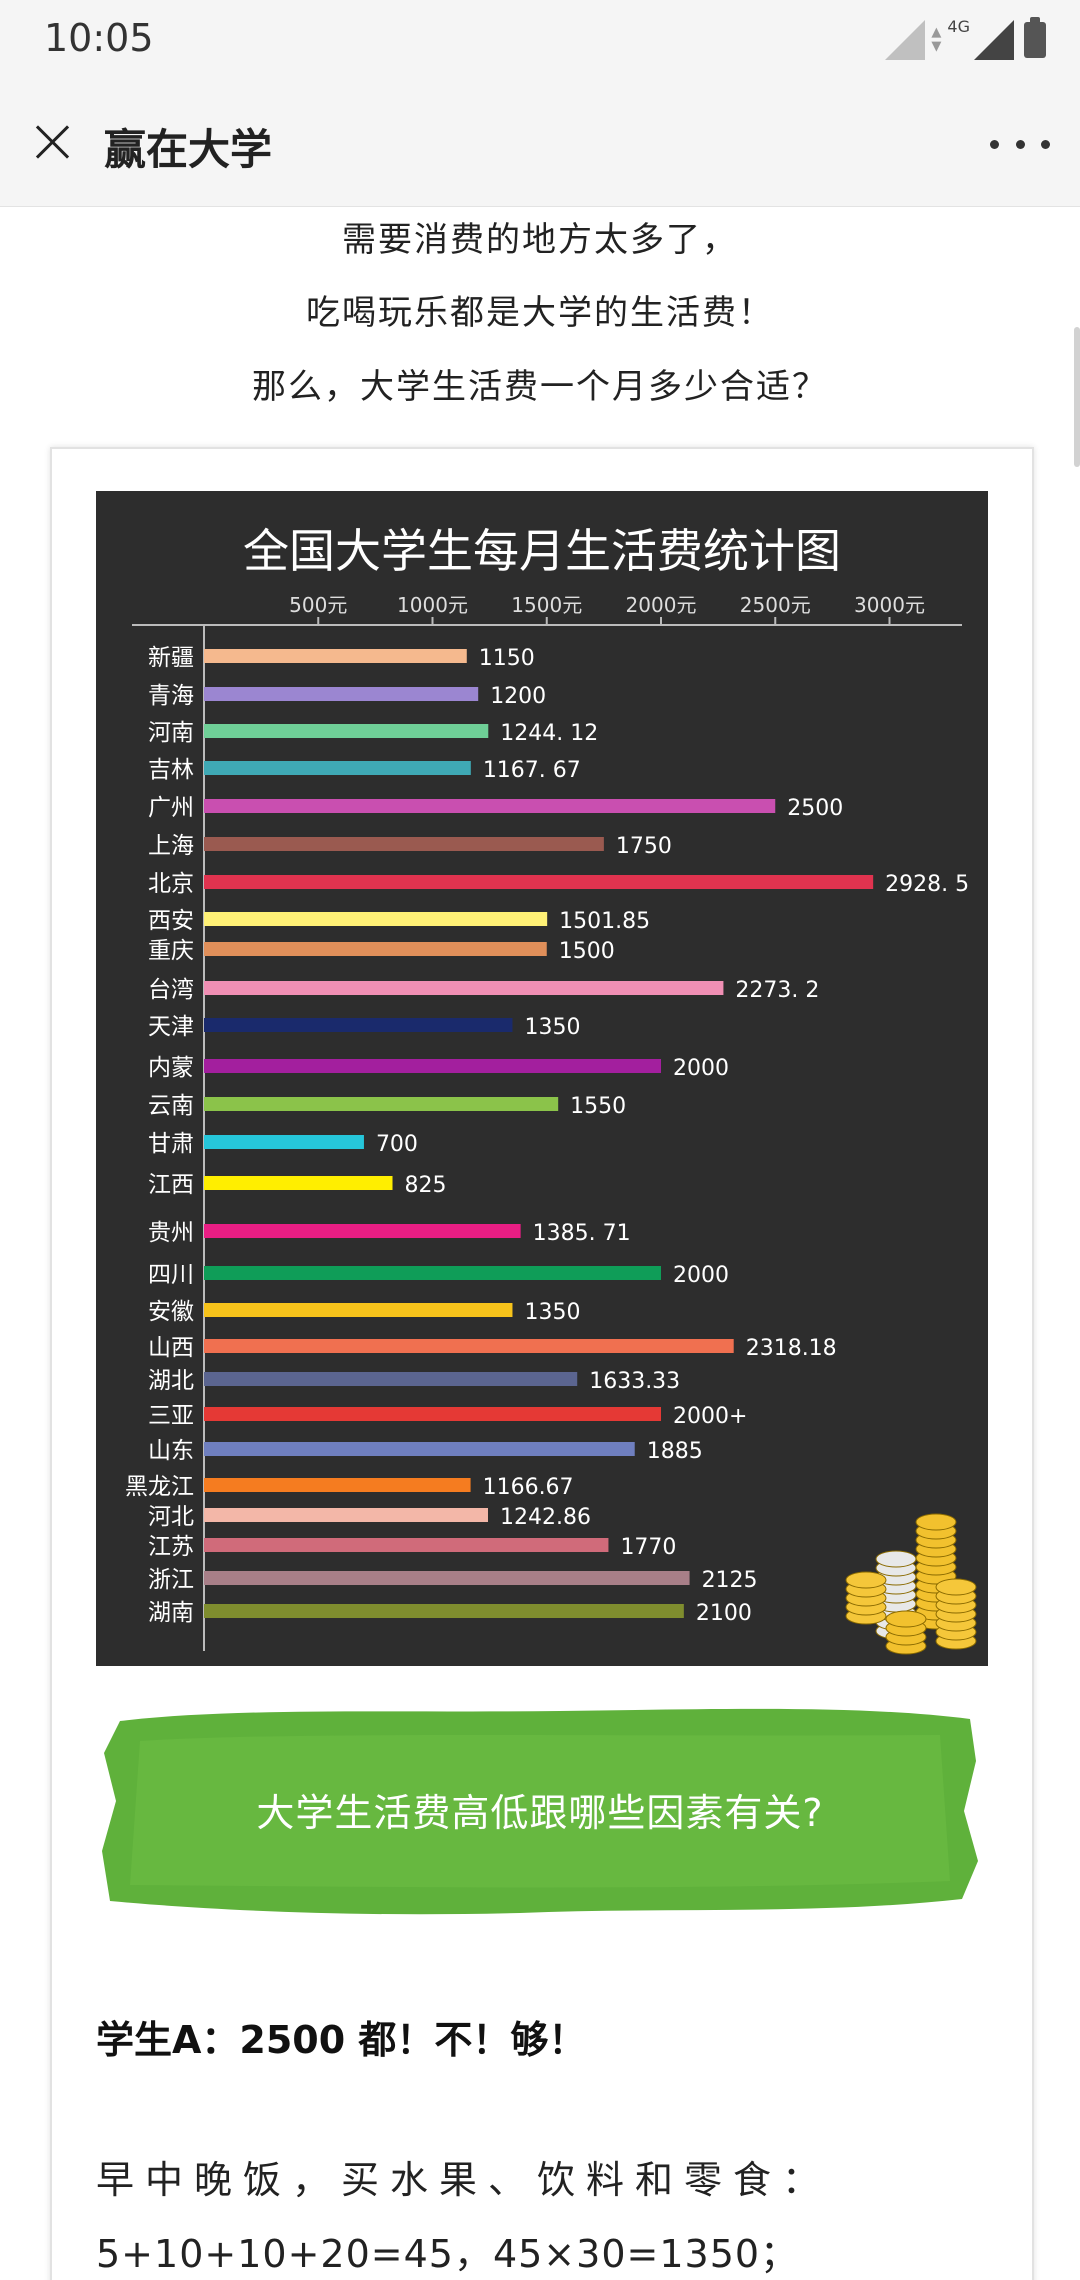 The height and width of the screenshot is (2280, 1080). I want to click on value-label: 1550, so click(598, 1106).